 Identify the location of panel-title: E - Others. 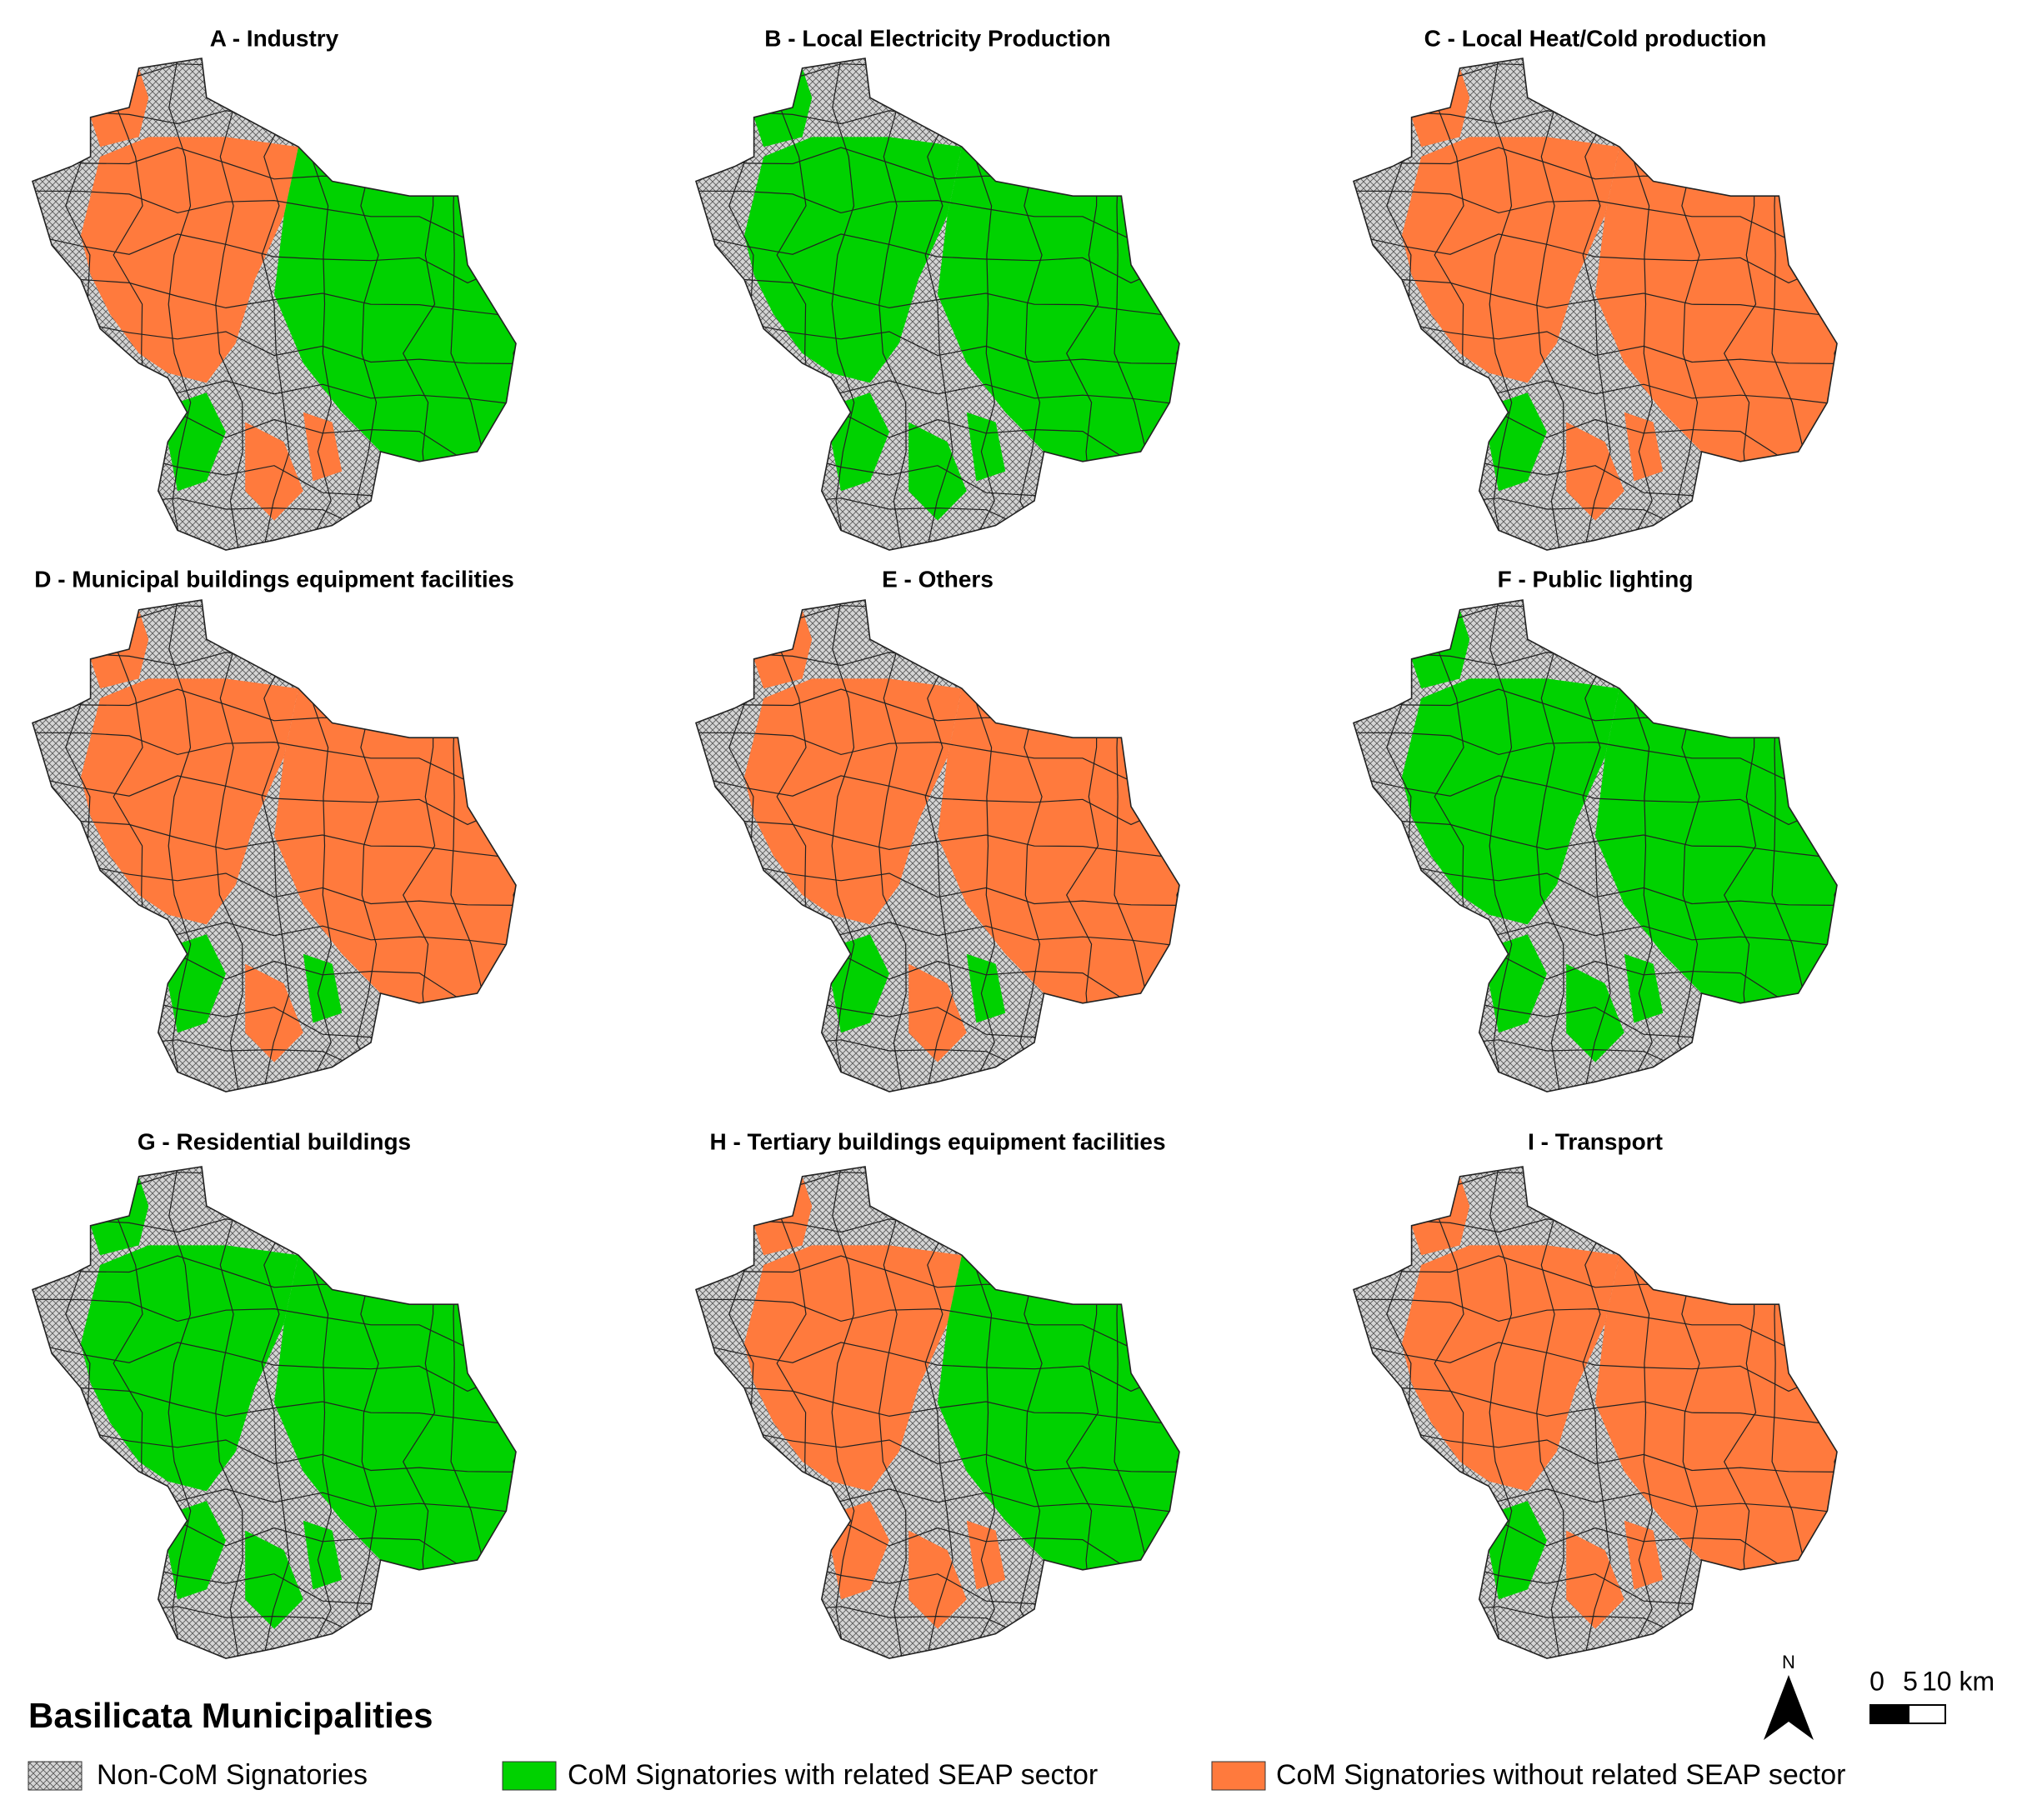
(938, 579).